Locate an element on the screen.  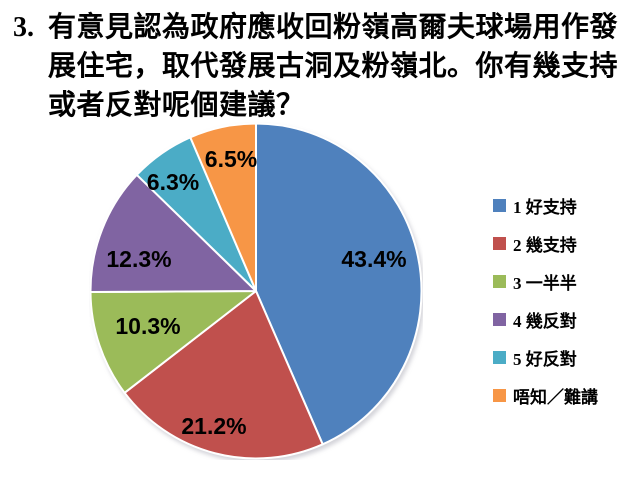
slice-label-4: 12.3% is located at coordinates (138, 259).